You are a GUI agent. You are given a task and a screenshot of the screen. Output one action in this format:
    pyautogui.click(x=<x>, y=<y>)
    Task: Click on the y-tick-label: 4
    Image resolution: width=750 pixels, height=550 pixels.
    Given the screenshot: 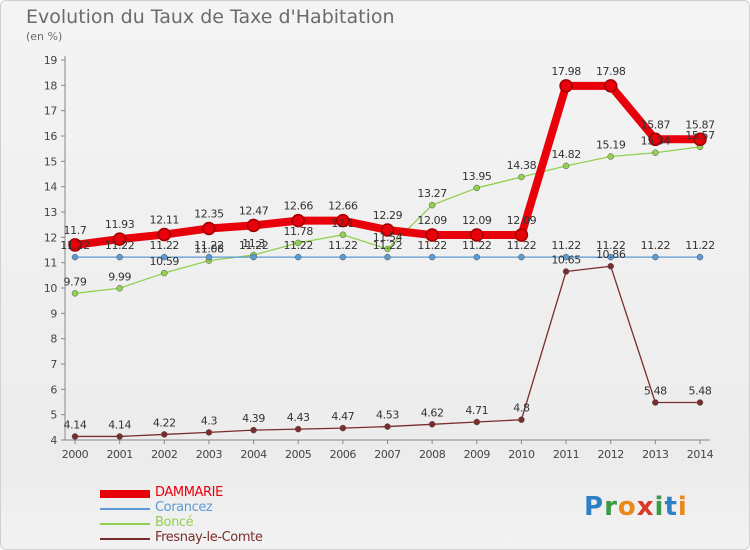 What is the action you would take?
    pyautogui.click(x=53, y=440)
    